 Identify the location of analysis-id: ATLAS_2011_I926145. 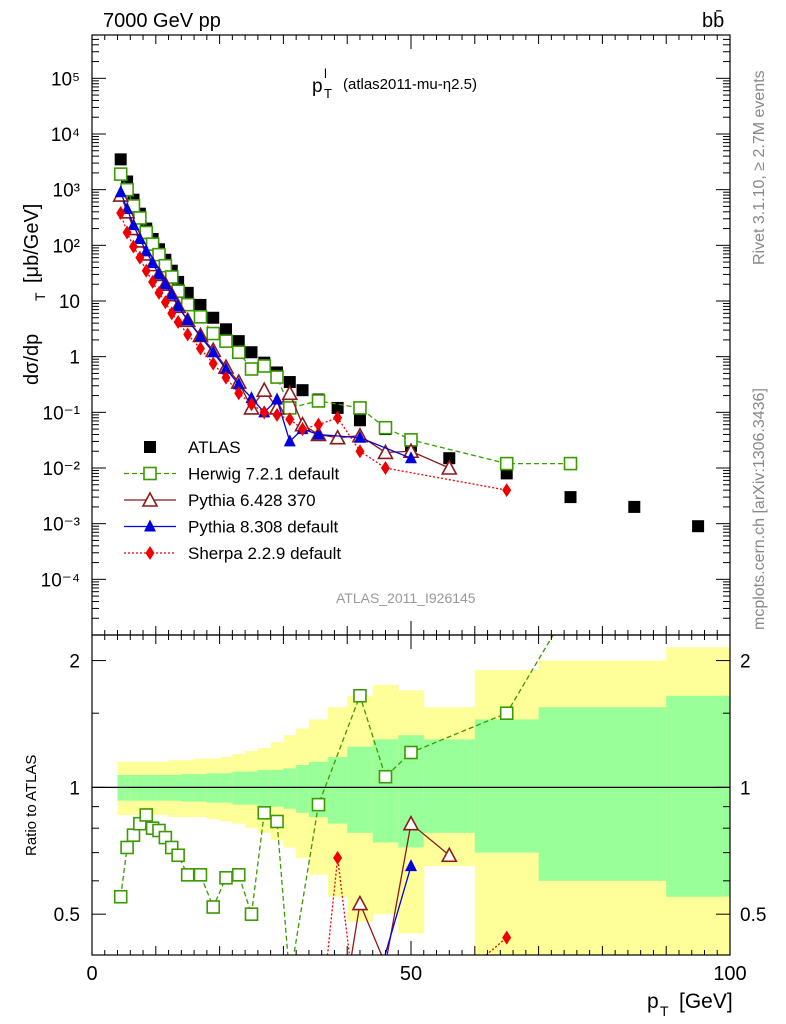
(406, 598).